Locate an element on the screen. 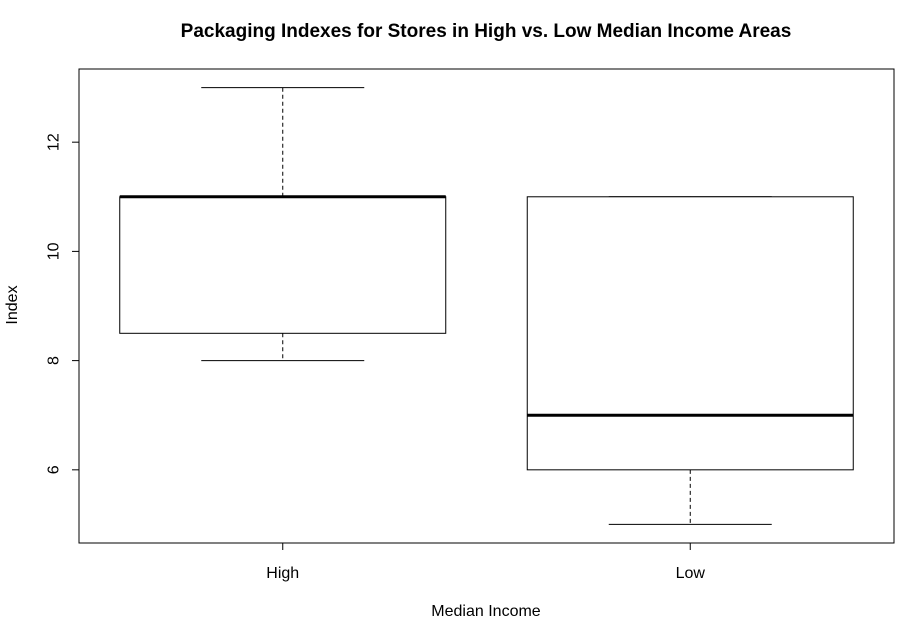 The width and height of the screenshot is (920, 635). y-tick-label: 6 is located at coordinates (54, 469).